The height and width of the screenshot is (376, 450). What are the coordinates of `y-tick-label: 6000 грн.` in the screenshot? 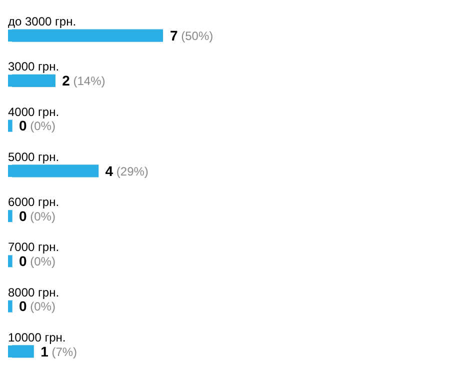 It's located at (34, 202).